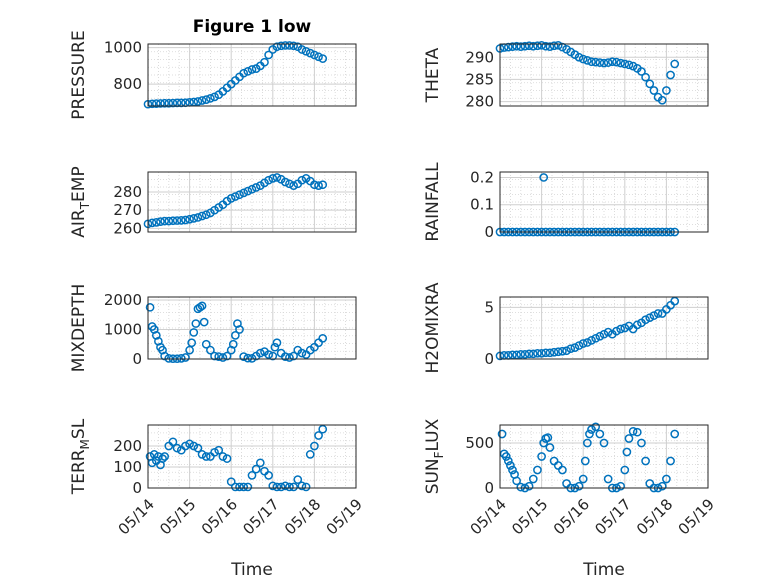 The image size is (778, 583). What do you see at coordinates (127, 446) in the screenshot?
I see `y-tick-label: 200` at bounding box center [127, 446].